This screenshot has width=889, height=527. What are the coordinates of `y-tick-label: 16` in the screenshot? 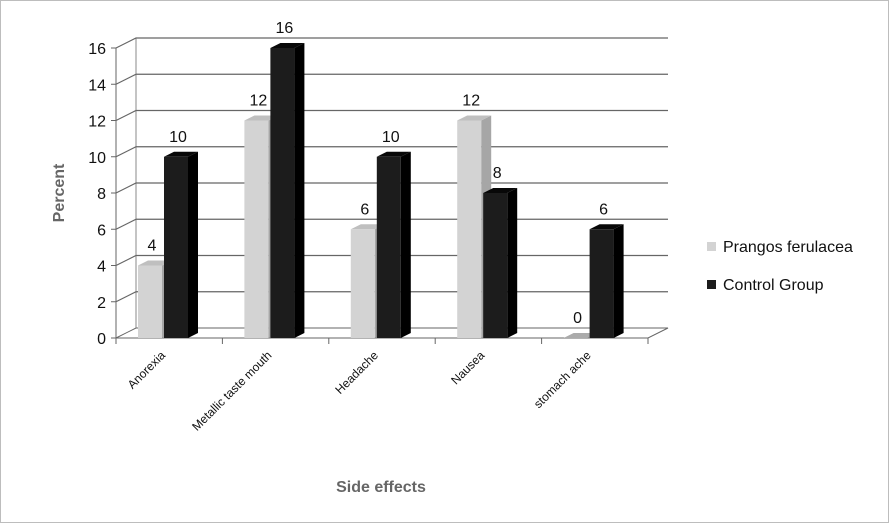 It's located at (97, 49).